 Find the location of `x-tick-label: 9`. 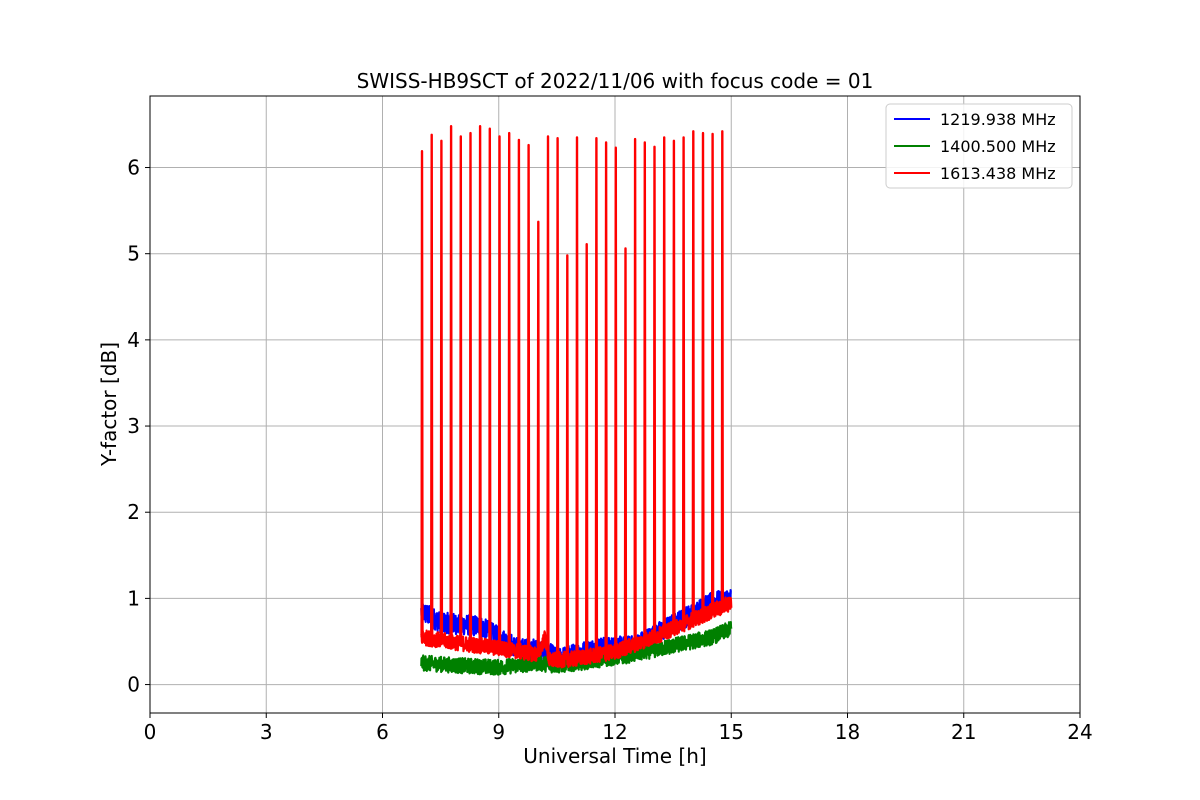

x-tick-label: 9 is located at coordinates (498, 732).